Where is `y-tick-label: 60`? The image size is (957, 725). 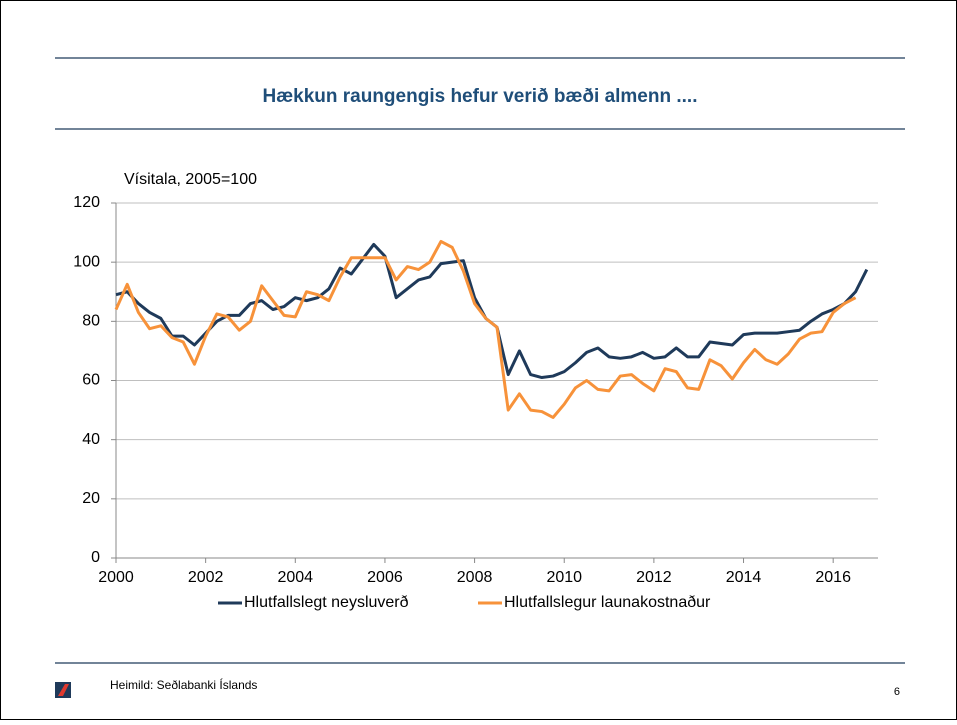
y-tick-label: 60 is located at coordinates (91, 380).